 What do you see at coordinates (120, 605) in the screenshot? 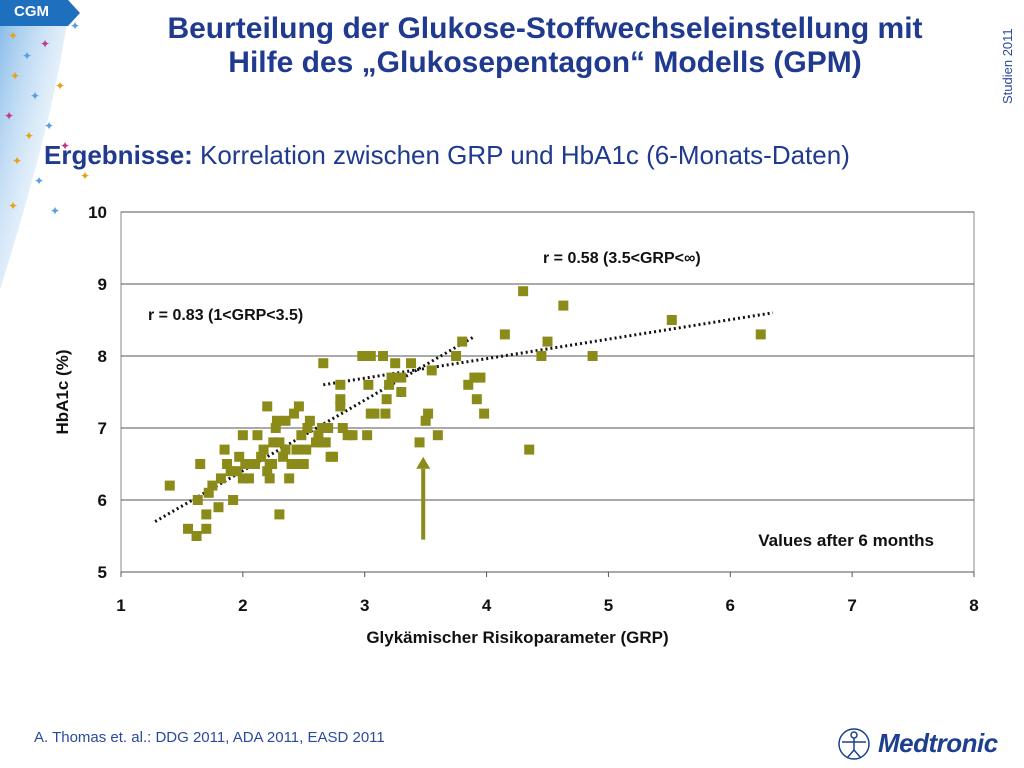
I see `x-tick-label-1: 1` at bounding box center [120, 605].